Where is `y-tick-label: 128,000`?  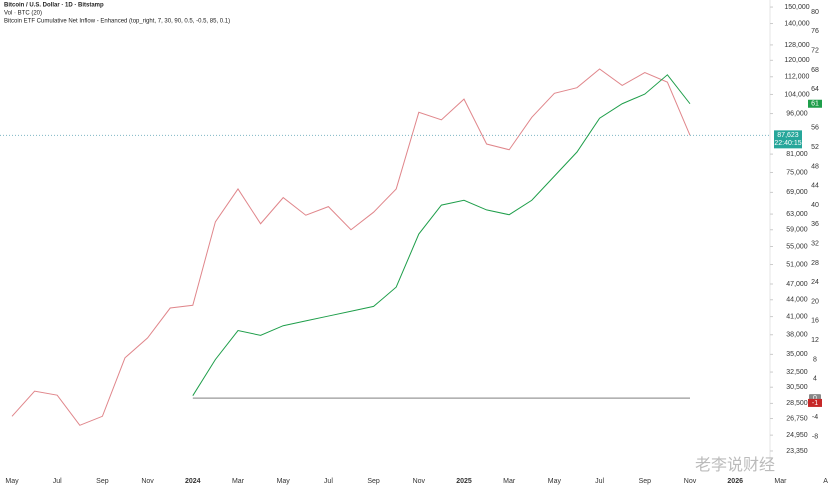 y-tick-label: 128,000 is located at coordinates (796, 45).